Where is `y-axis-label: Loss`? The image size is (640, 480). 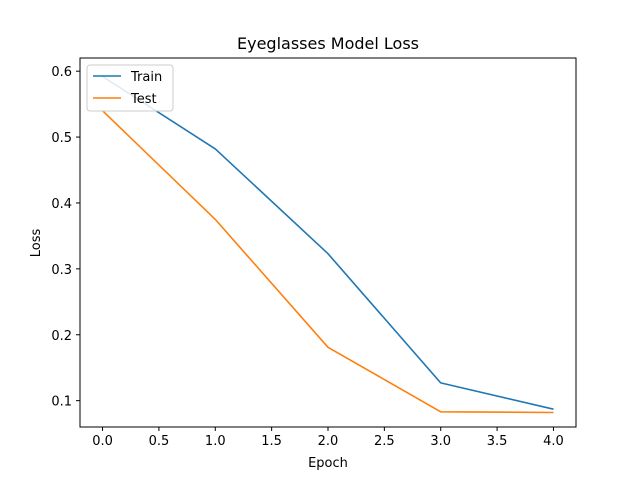 y-axis-label: Loss is located at coordinates (36, 243).